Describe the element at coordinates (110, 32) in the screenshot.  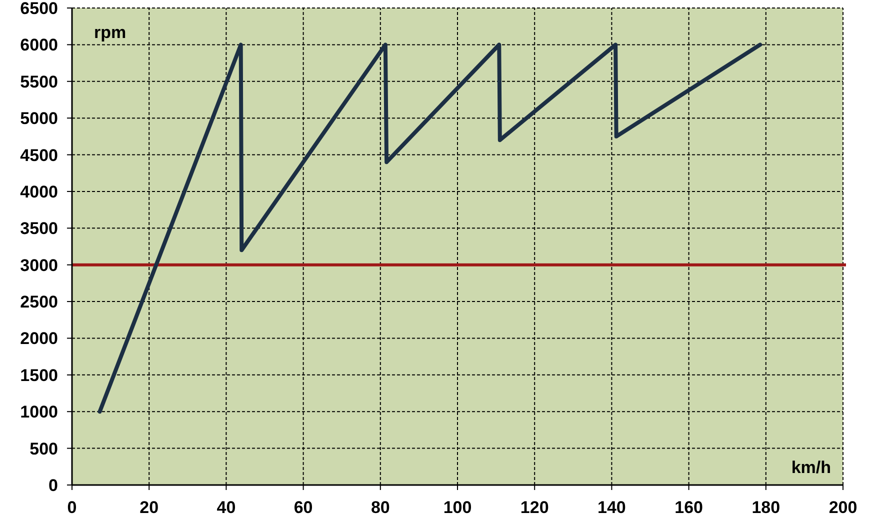
I see `y-axis-title: rpm` at that location.